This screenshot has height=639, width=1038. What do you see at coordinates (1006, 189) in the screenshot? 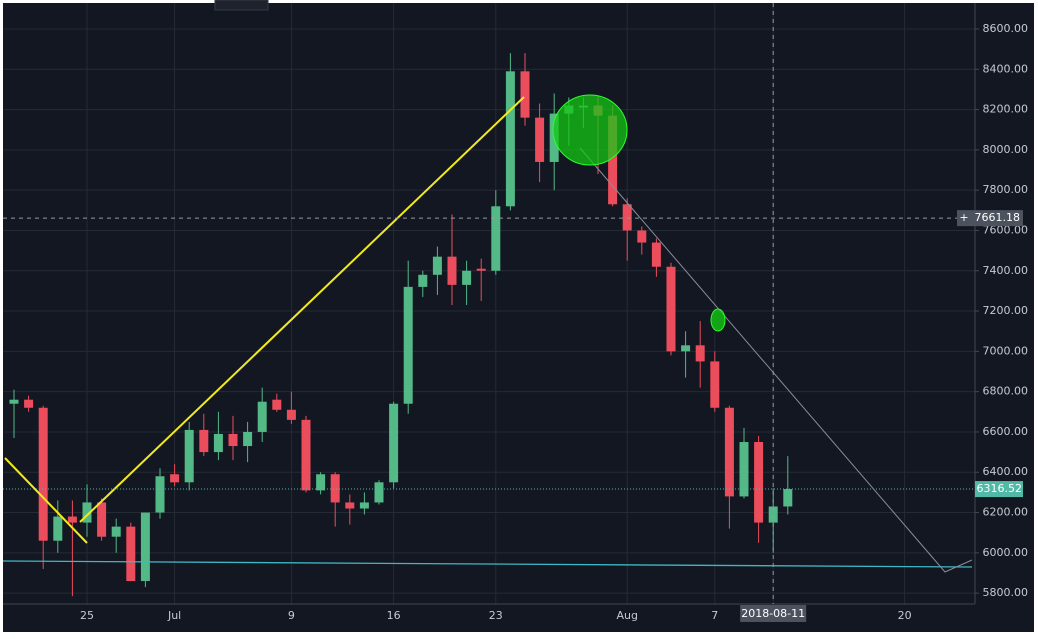
I see `y-tick-label: 7800.00` at bounding box center [1006, 189].